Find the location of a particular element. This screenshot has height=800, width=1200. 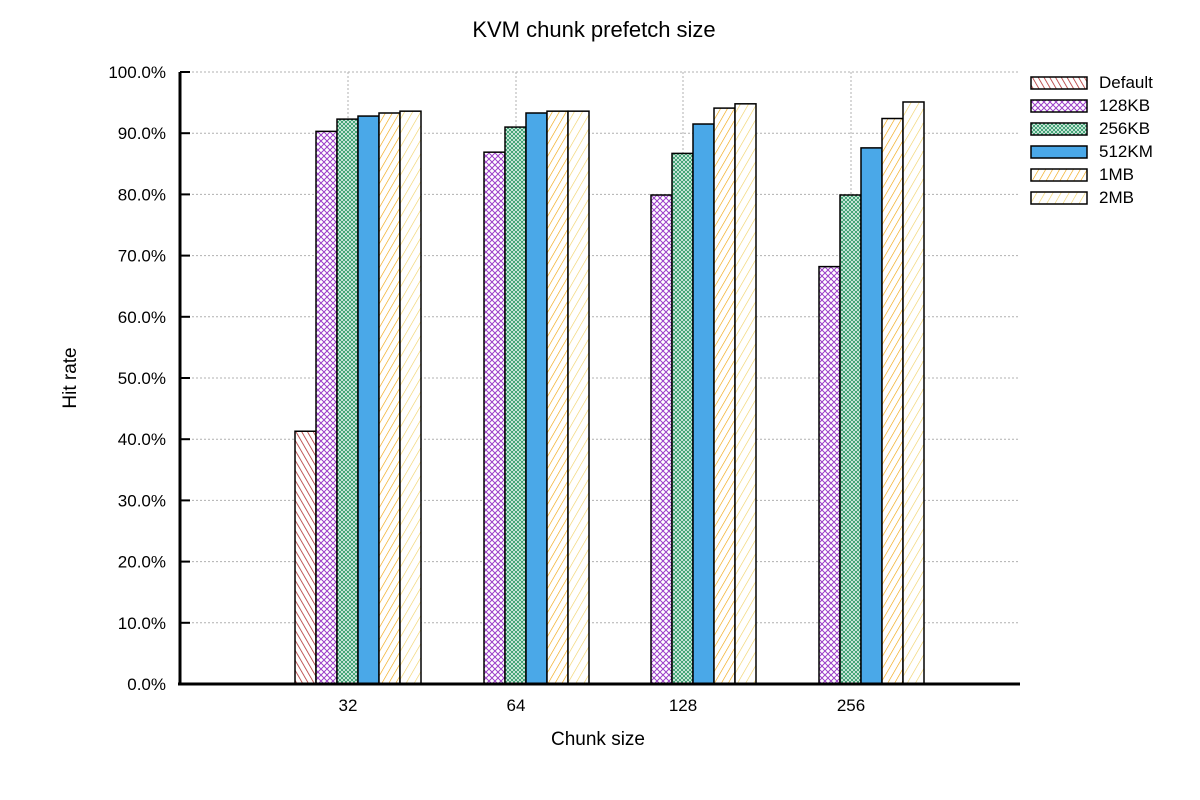

legend-label-256kb: 256KB is located at coordinates (1124, 128).